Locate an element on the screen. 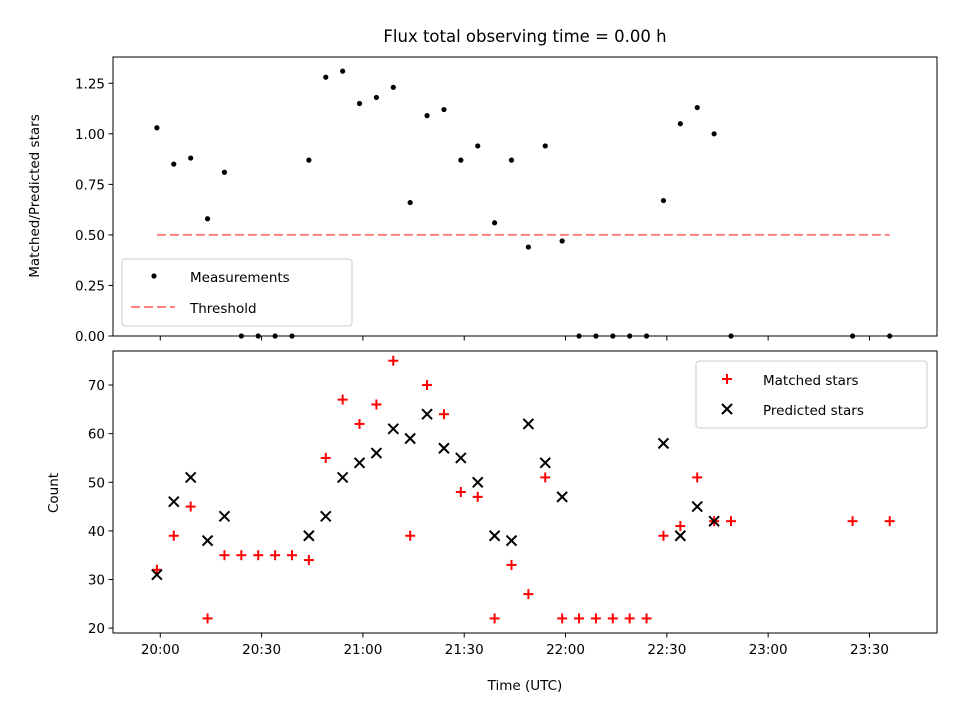  top-ytick-label: 0.00 is located at coordinates (90, 337).